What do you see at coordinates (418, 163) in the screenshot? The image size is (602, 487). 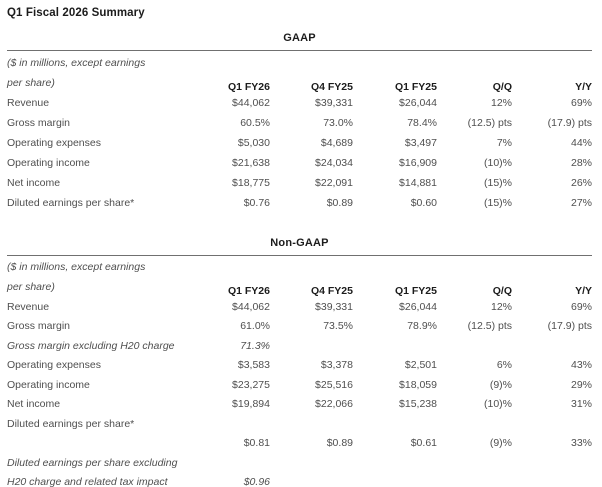 I see `row-value: $16,909` at bounding box center [418, 163].